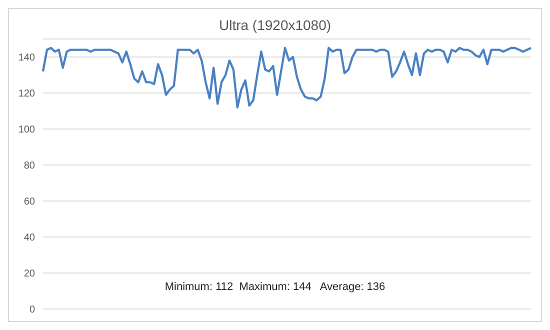 The width and height of the screenshot is (550, 330). I want to click on y-tick-label: 40, so click(30, 238).